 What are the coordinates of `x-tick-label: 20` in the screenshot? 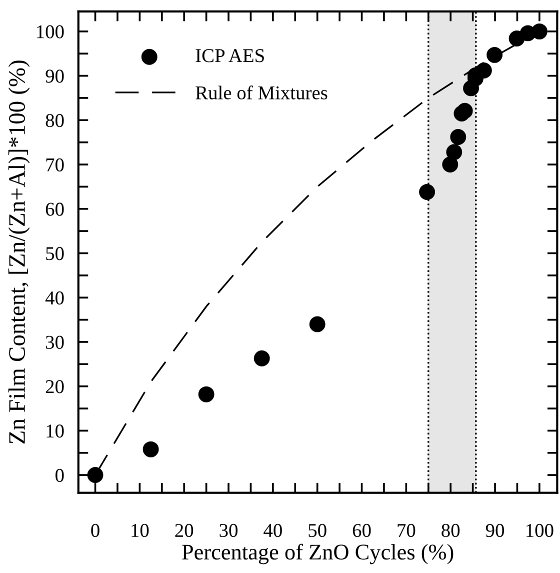 It's located at (184, 531).